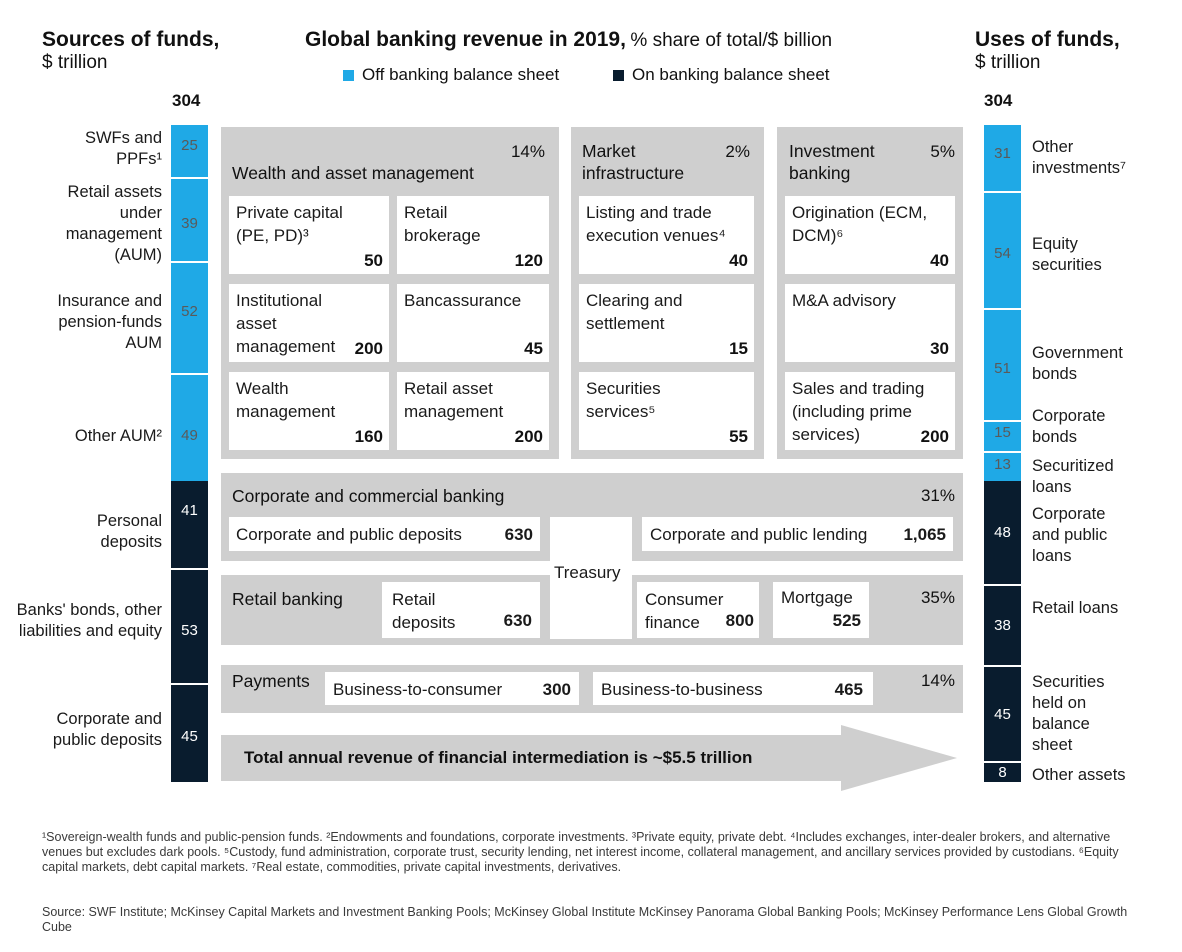  I want to click on retail-deposits-label: Retail deposits, so click(424, 611).